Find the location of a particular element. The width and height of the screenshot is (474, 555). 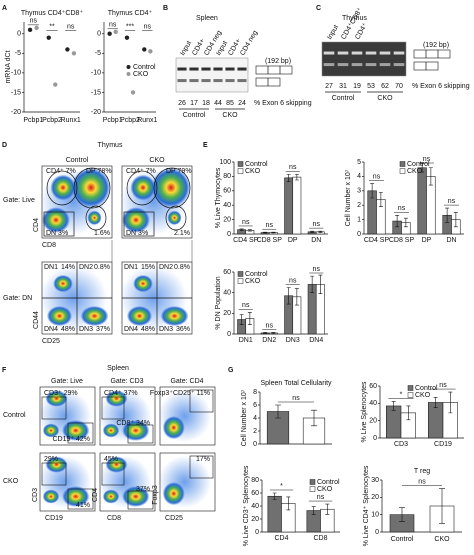

y-tick-label: 10 is located at coordinates (375, 515).